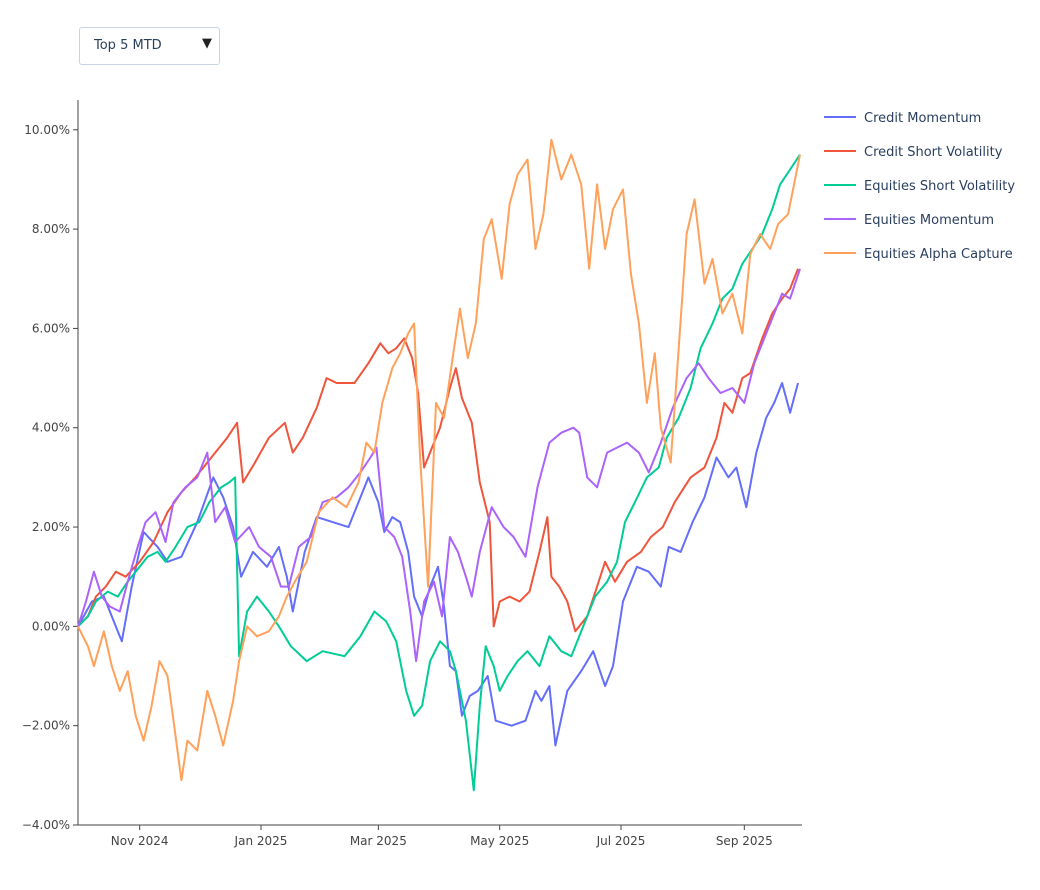  What do you see at coordinates (499, 841) in the screenshot?
I see `x-tick-label: May 2025` at bounding box center [499, 841].